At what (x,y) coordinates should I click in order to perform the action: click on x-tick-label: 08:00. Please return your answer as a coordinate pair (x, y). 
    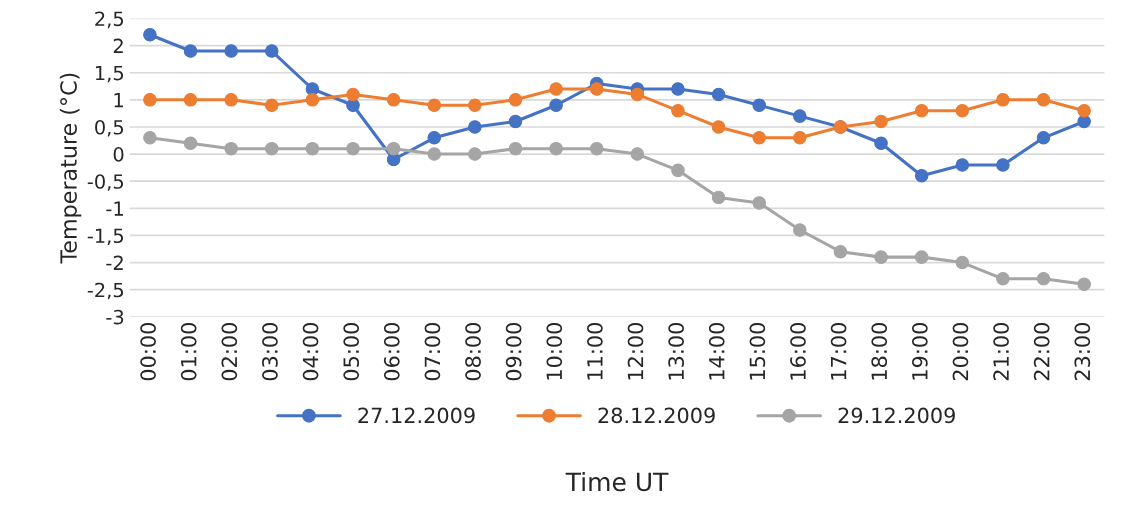
    Looking at the image, I should click on (473, 352).